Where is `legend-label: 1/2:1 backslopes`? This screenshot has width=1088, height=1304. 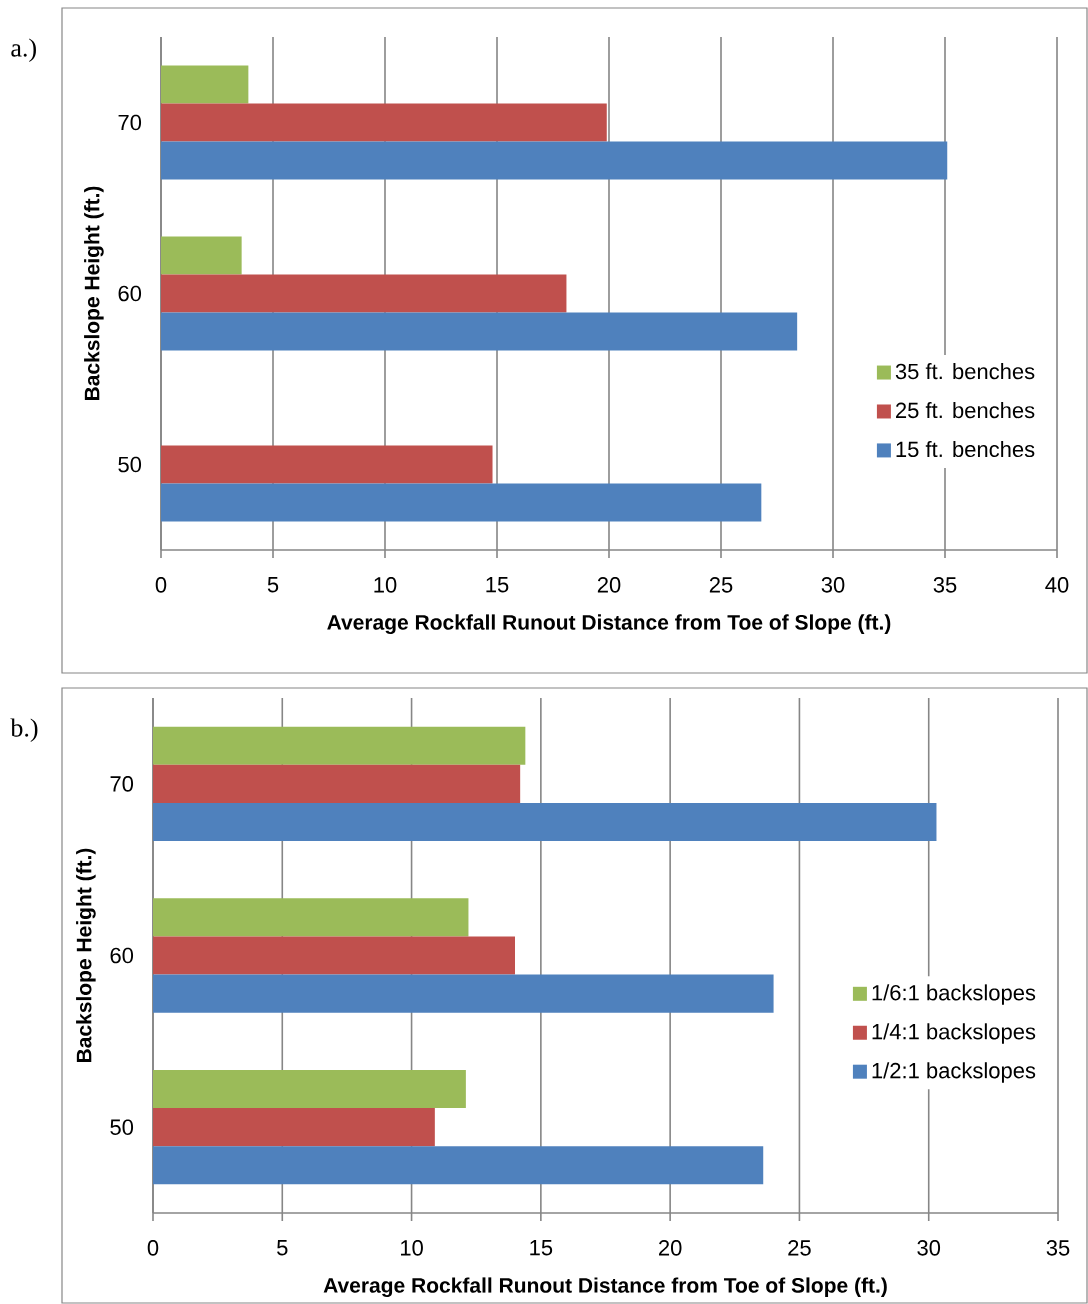 legend-label: 1/2:1 backslopes is located at coordinates (954, 1072).